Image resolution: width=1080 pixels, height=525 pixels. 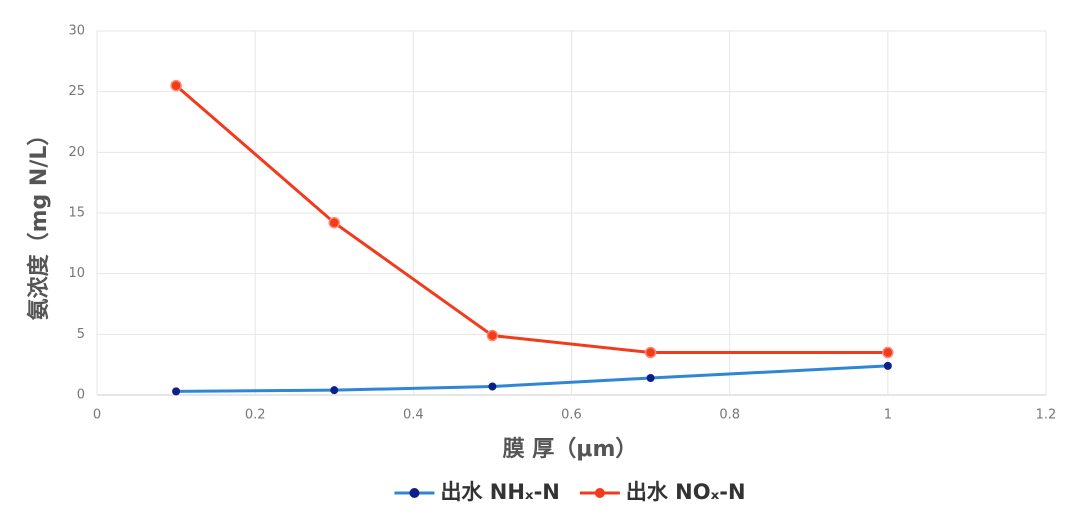 What do you see at coordinates (570, 449) in the screenshot?
I see `x-axis-label: 膜 厚（μm）` at bounding box center [570, 449].